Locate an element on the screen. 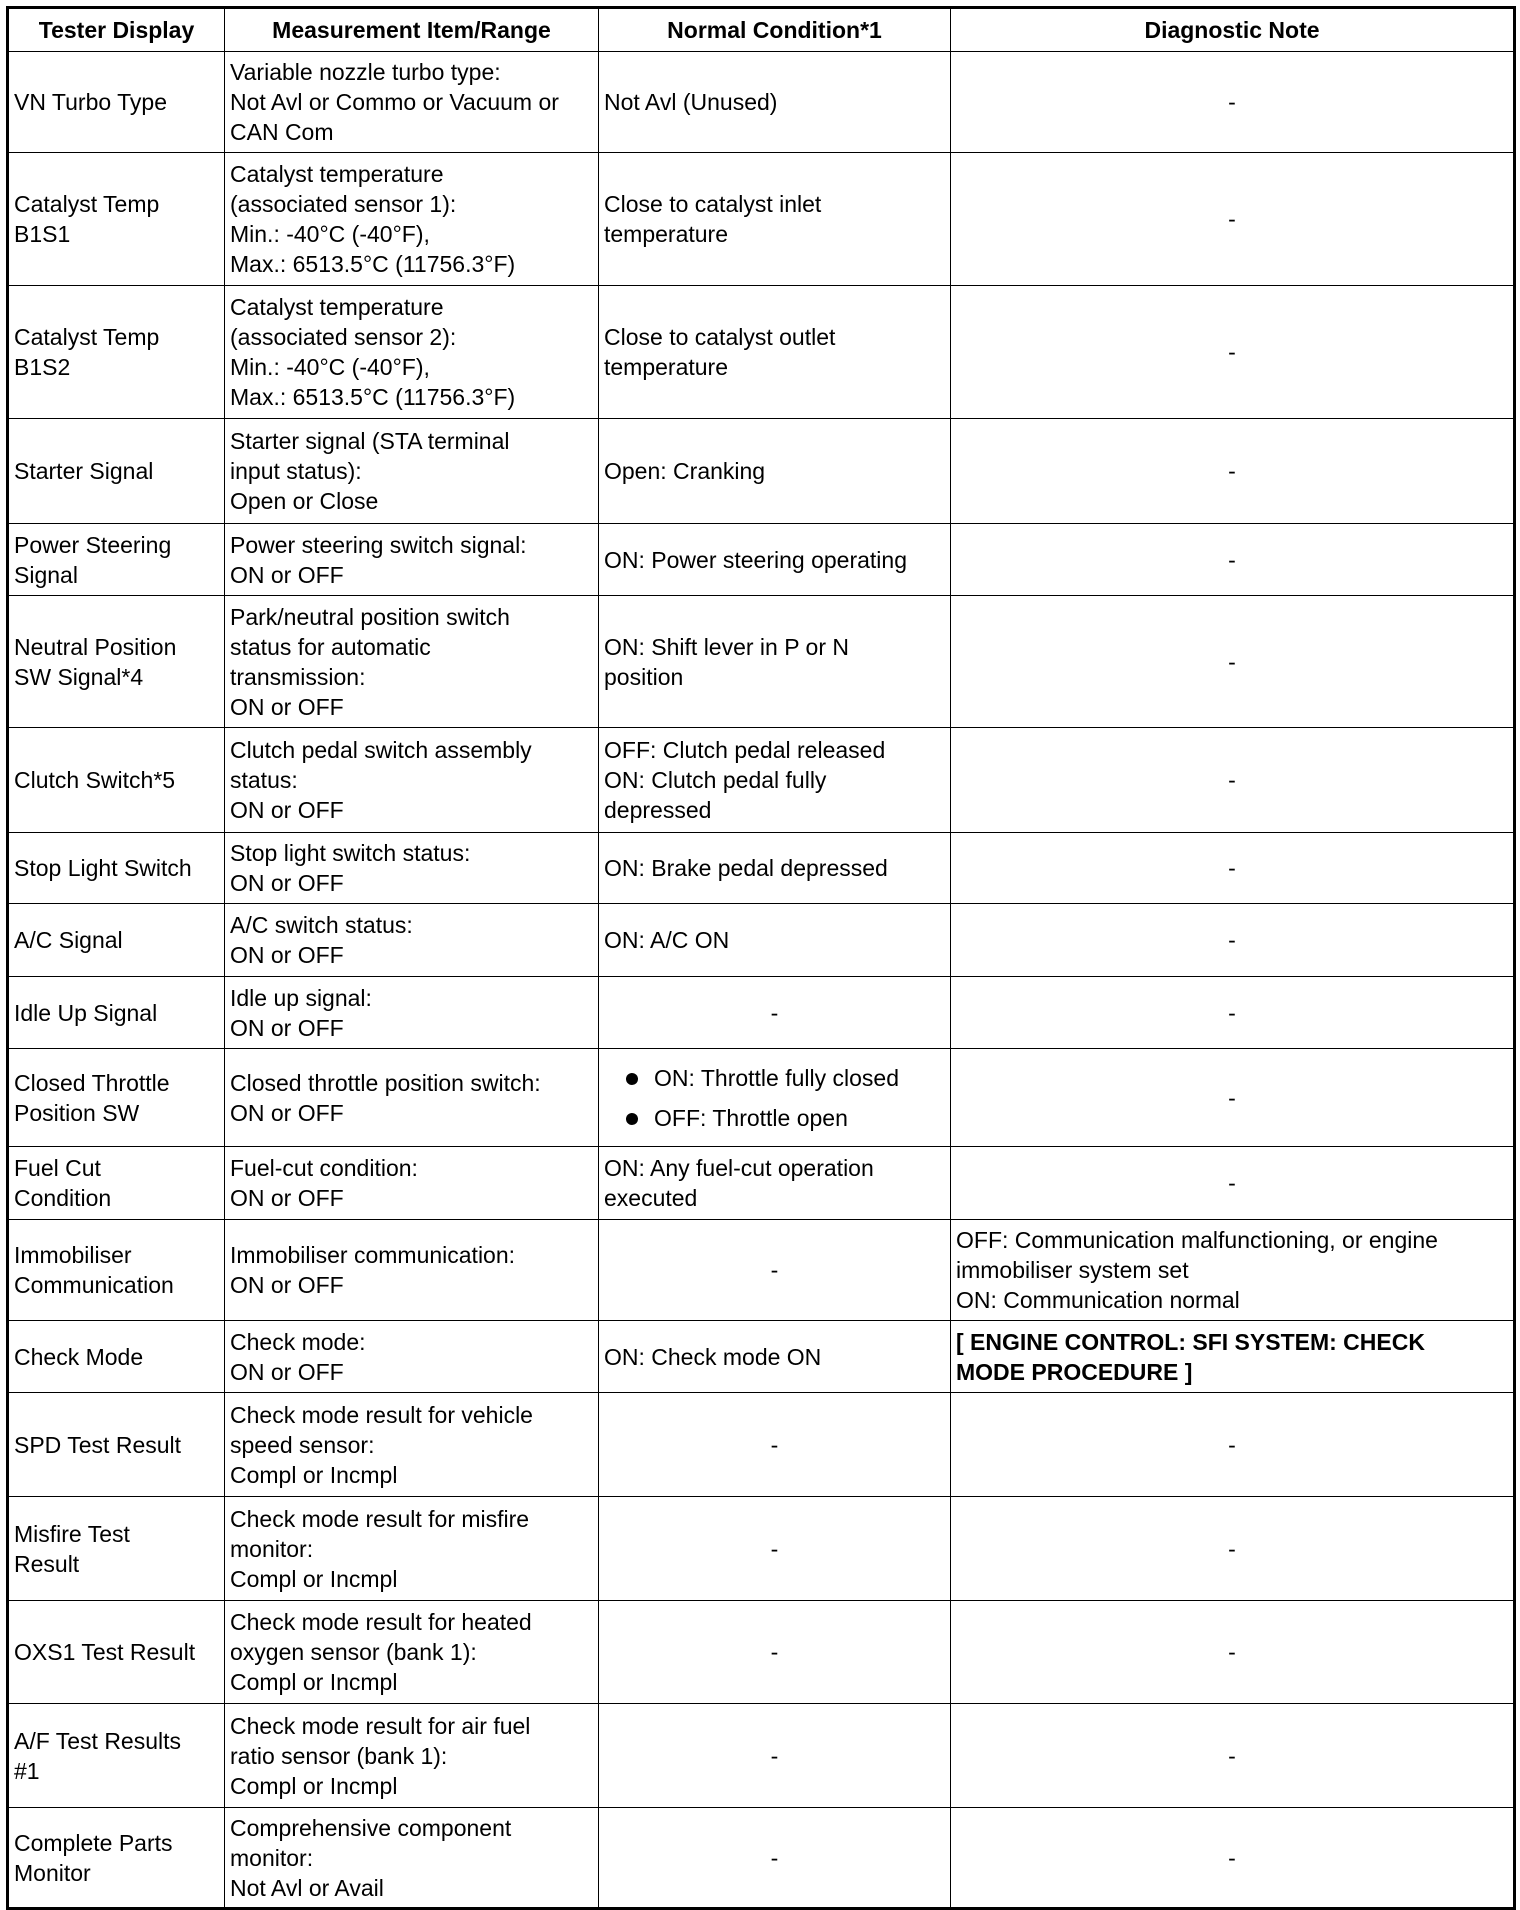  header-tester-display: Tester Display is located at coordinates (116, 29).